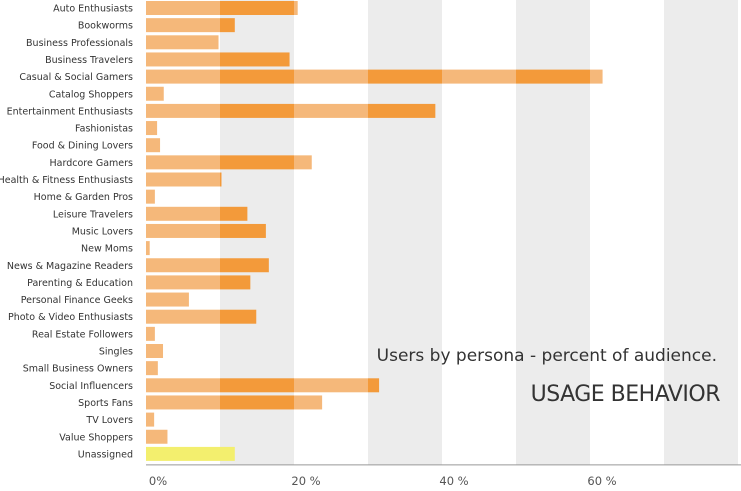  I want to click on x-tick-label: 60 %, so click(601, 481).